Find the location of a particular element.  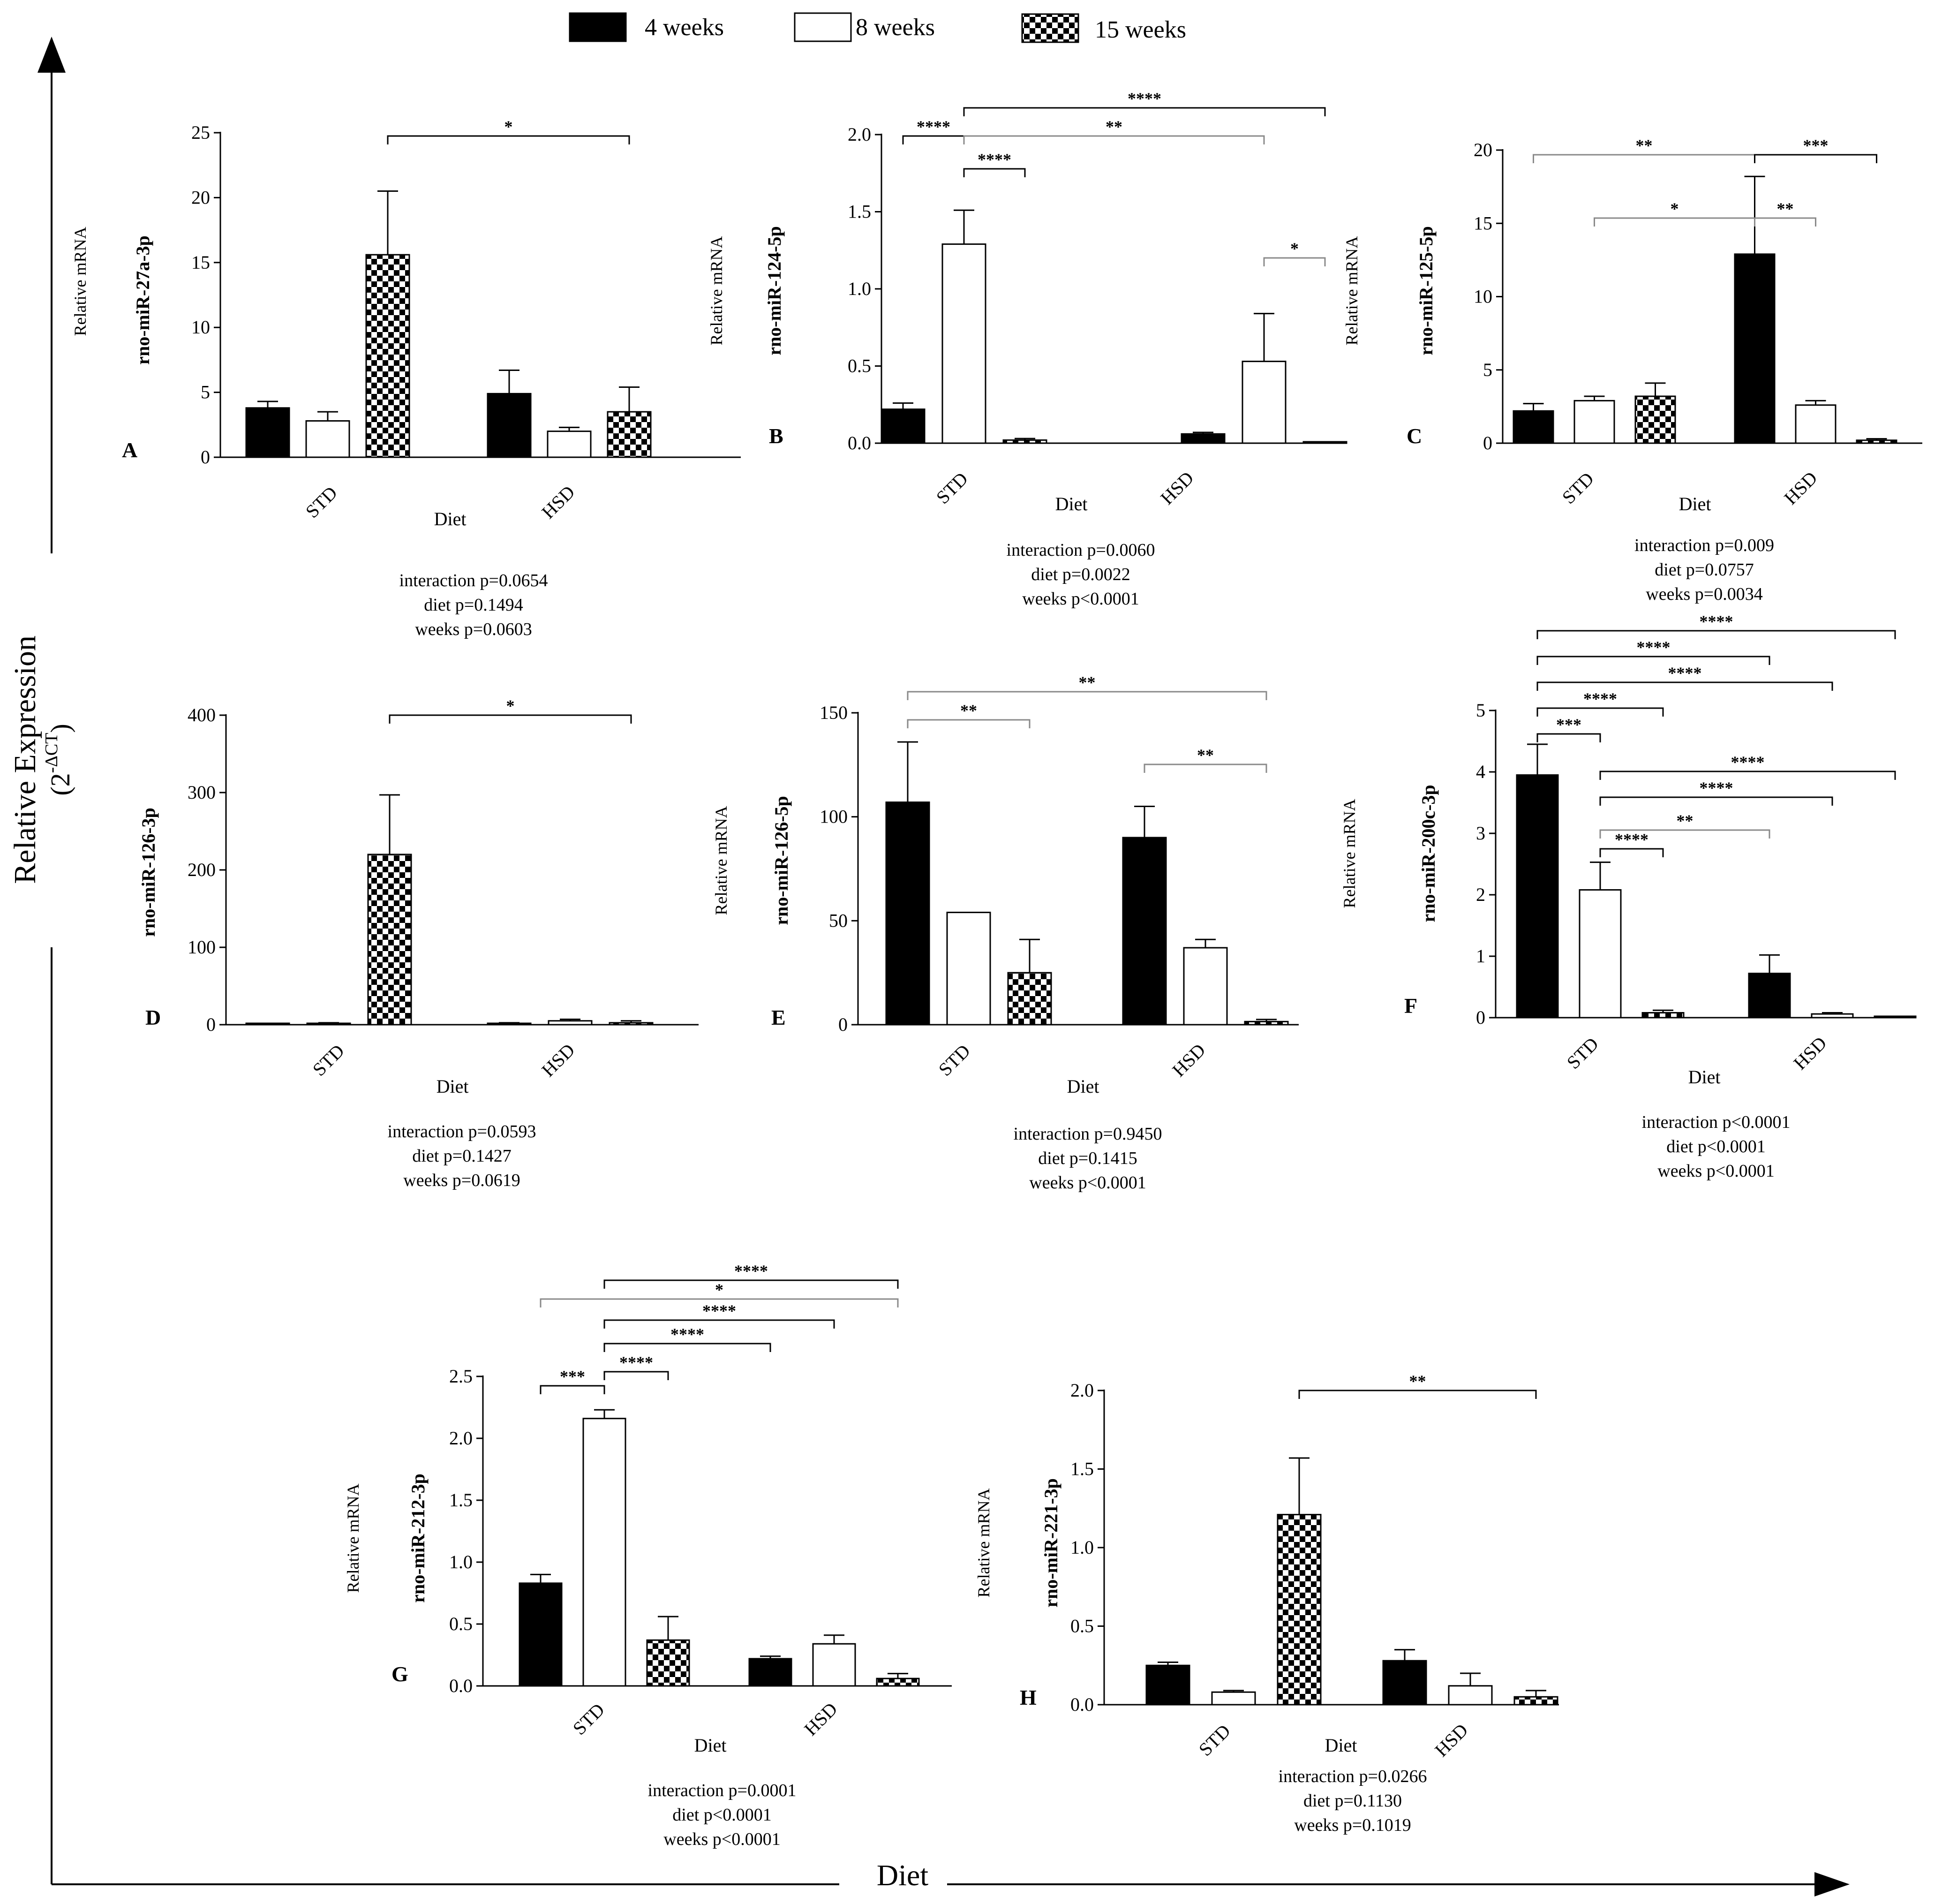

panel-letter: F is located at coordinates (1410, 1006).